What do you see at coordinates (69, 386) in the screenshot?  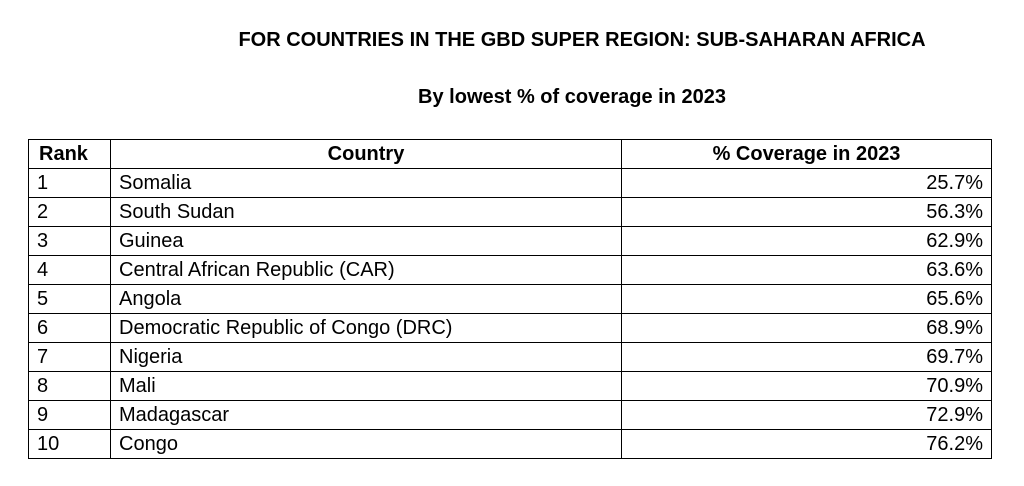 I see `rank-cell: 8` at bounding box center [69, 386].